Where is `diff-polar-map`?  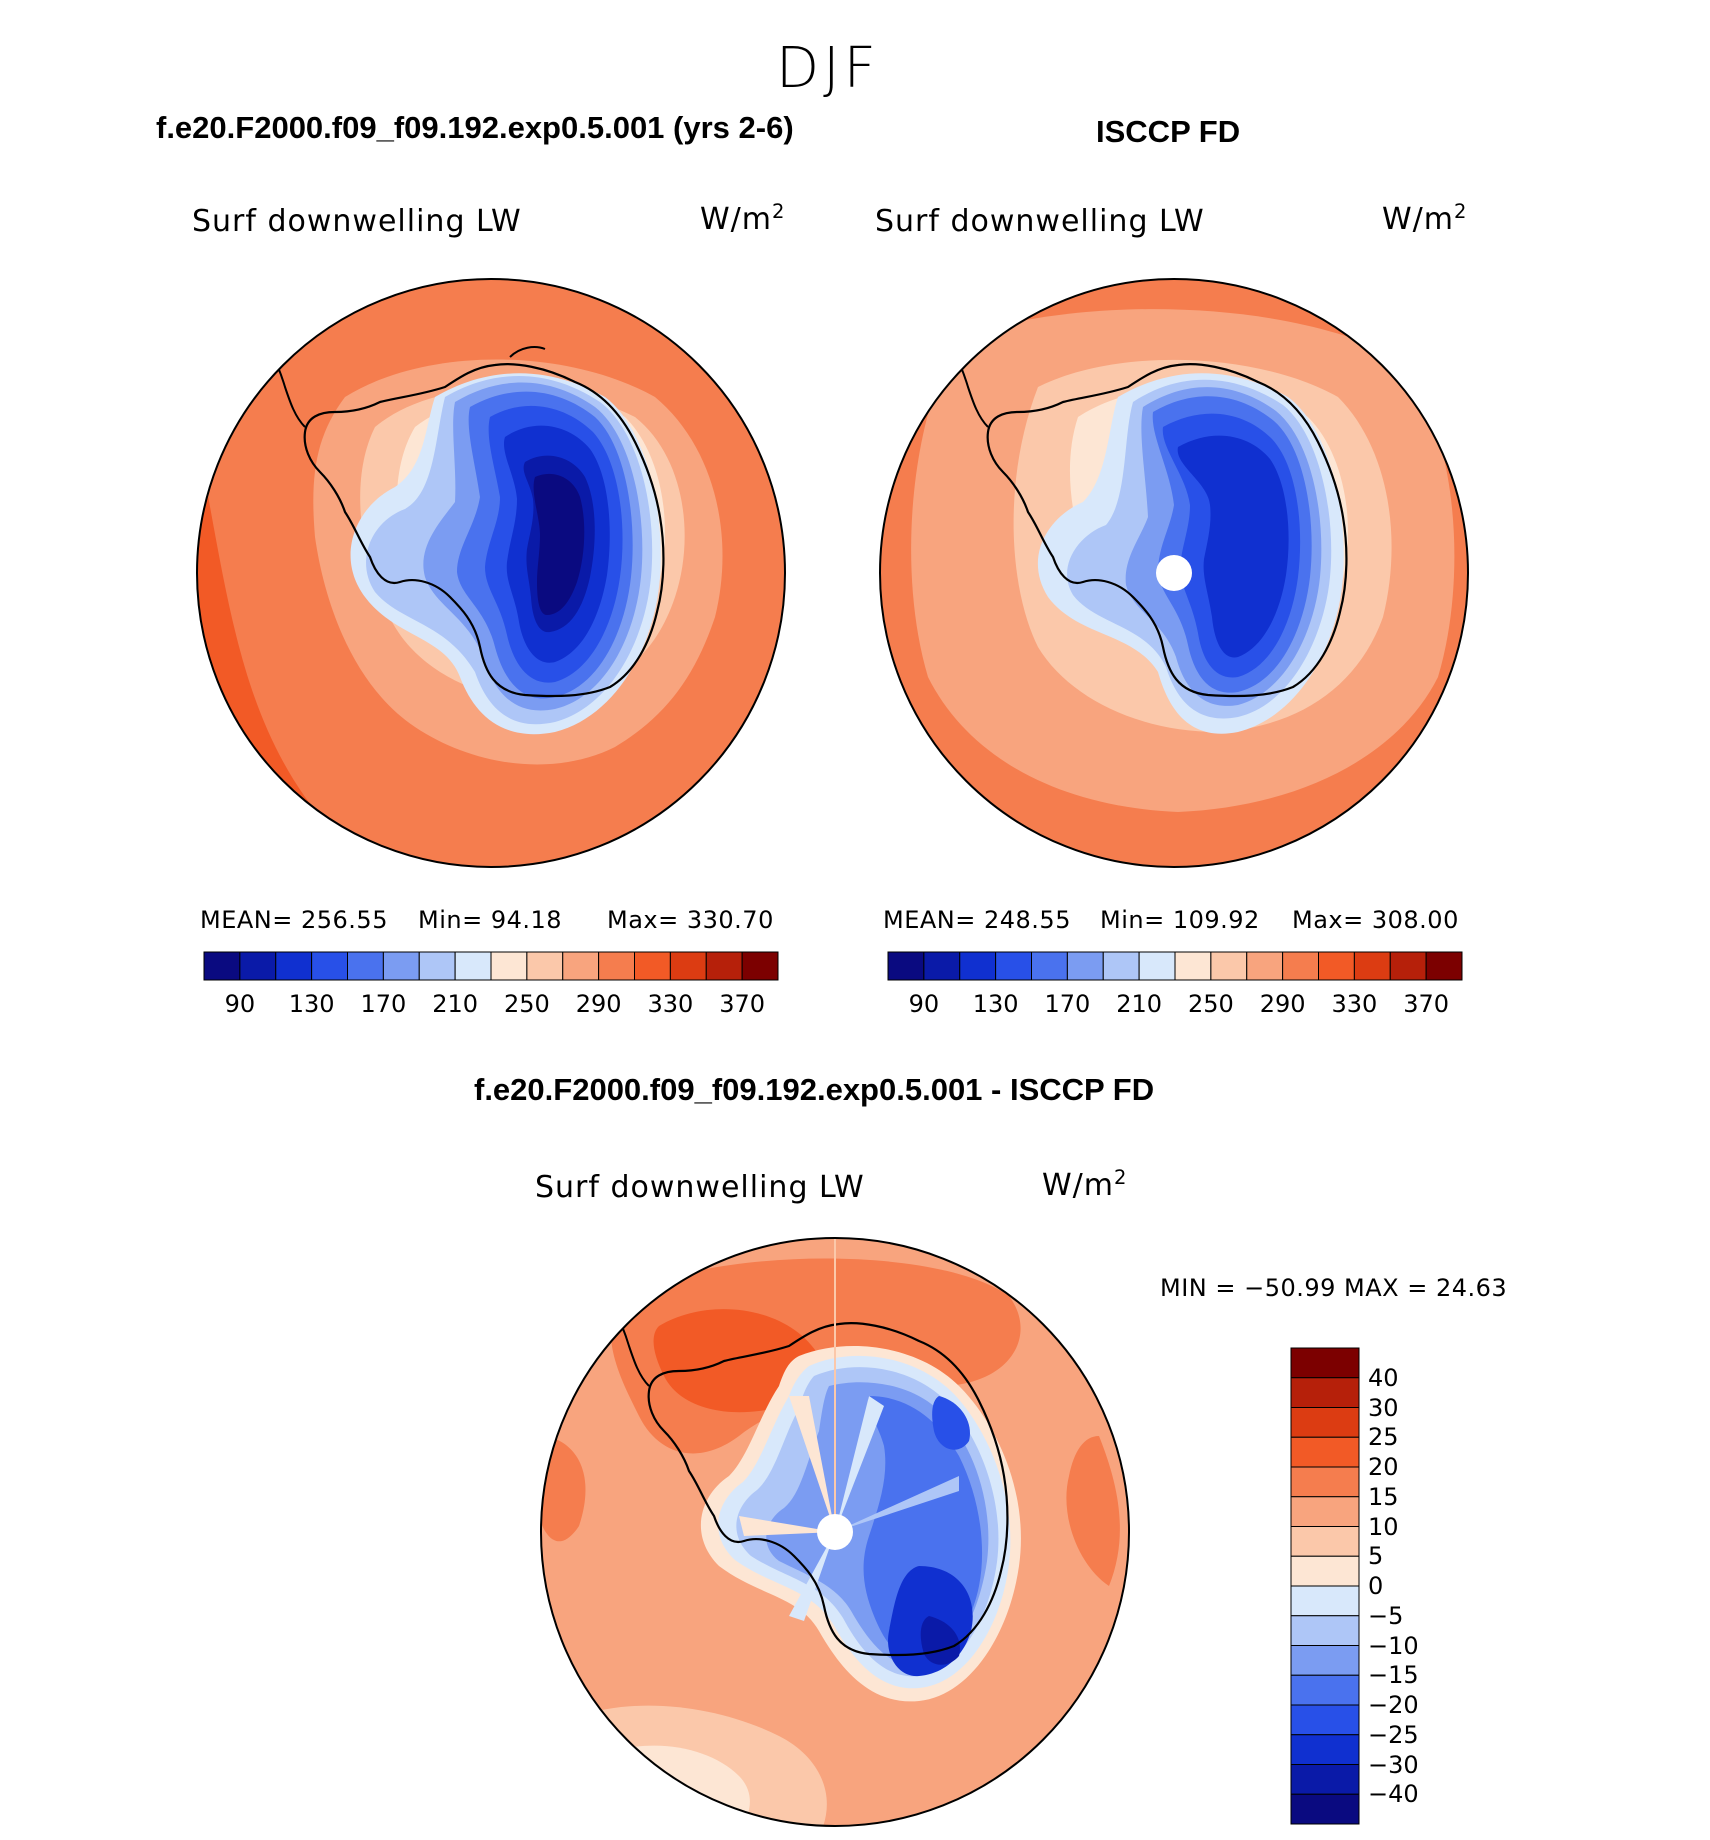
diff-polar-map is located at coordinates (835, 1532).